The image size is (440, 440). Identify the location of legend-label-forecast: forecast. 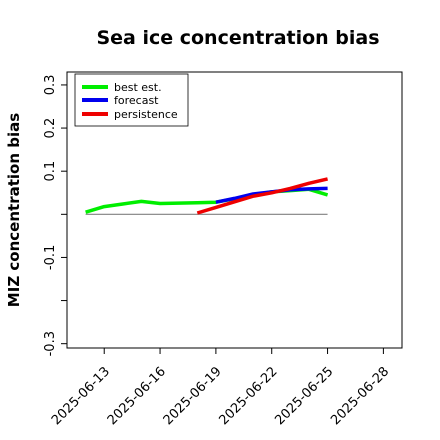
(136, 100).